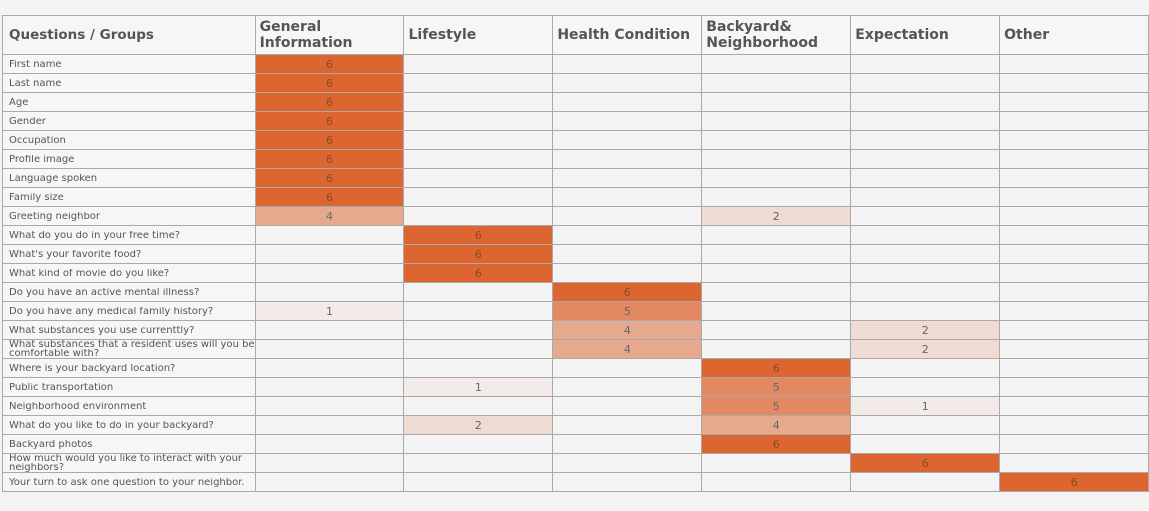 The height and width of the screenshot is (511, 1149). I want to click on table-row: Greeting neighbor 4 2, so click(575, 216).